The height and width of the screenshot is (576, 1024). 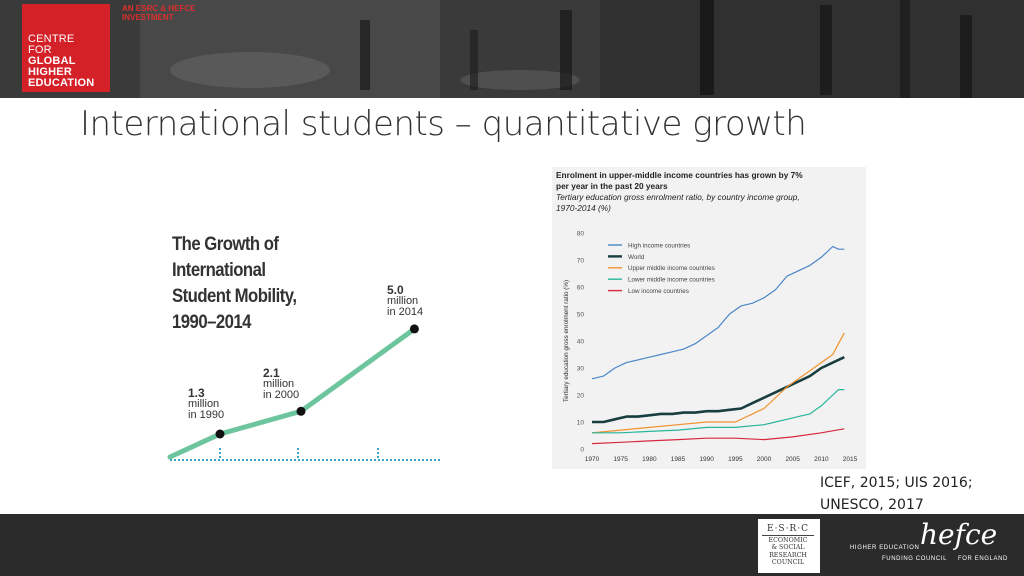 What do you see at coordinates (821, 459) in the screenshot?
I see `x-tick-label: 2010` at bounding box center [821, 459].